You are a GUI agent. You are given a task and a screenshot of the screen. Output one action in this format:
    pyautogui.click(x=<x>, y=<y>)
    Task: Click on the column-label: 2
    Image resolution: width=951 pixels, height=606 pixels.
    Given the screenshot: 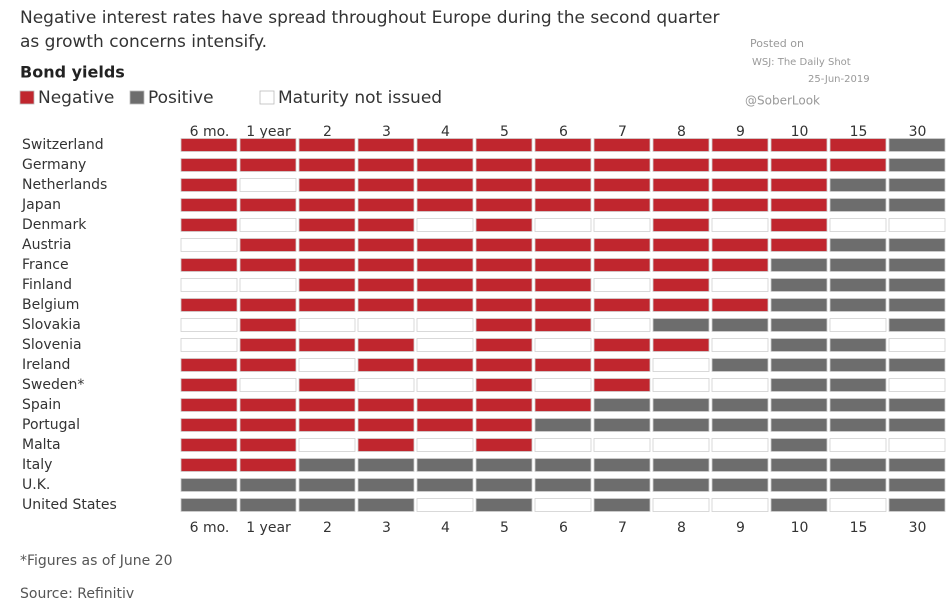 What is the action you would take?
    pyautogui.click(x=327, y=528)
    